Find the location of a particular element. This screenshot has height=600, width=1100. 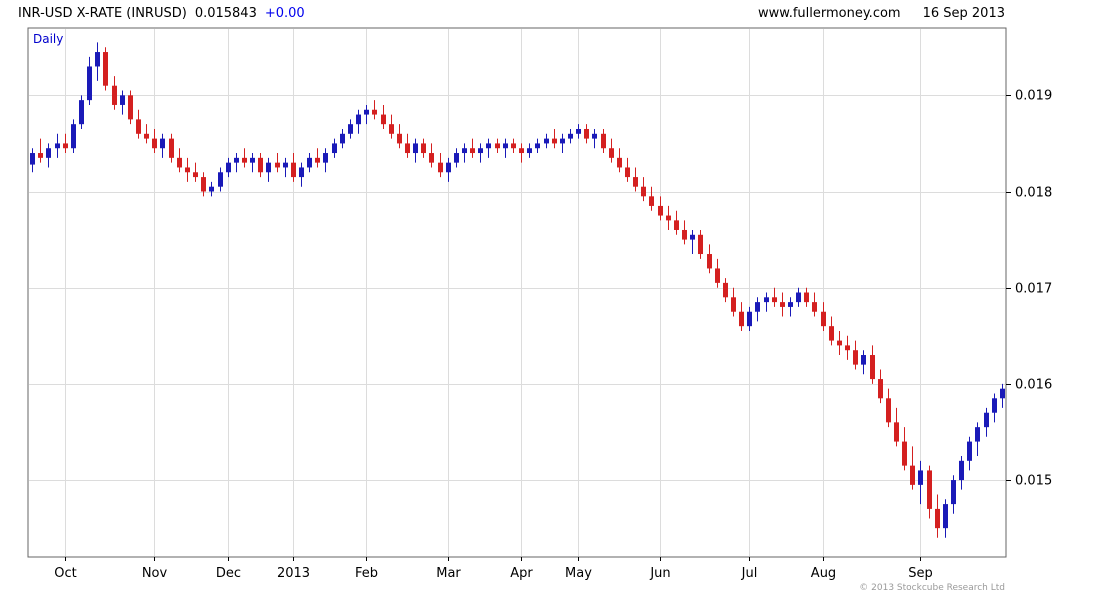

svg-text: Jul is located at coordinates (749, 573).